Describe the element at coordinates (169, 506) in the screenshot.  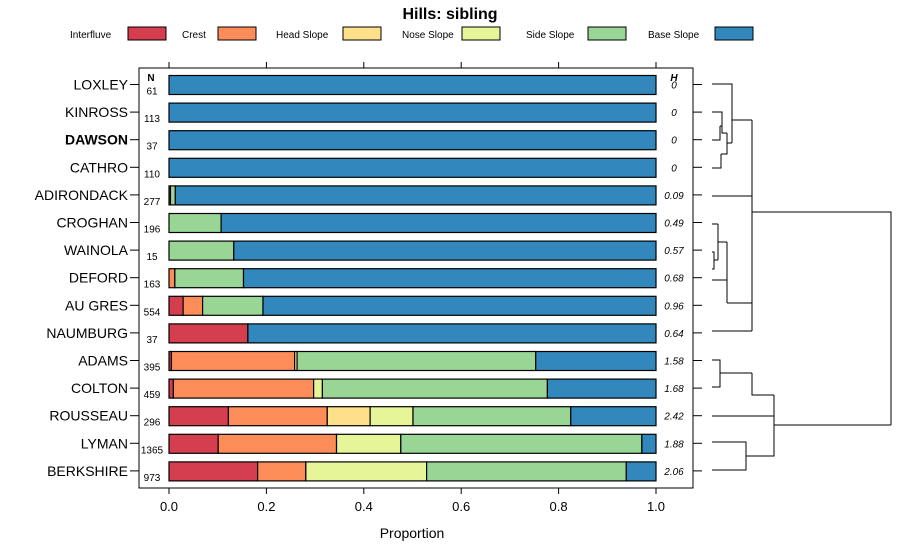
I see `x-tick-label: 0.0` at that location.